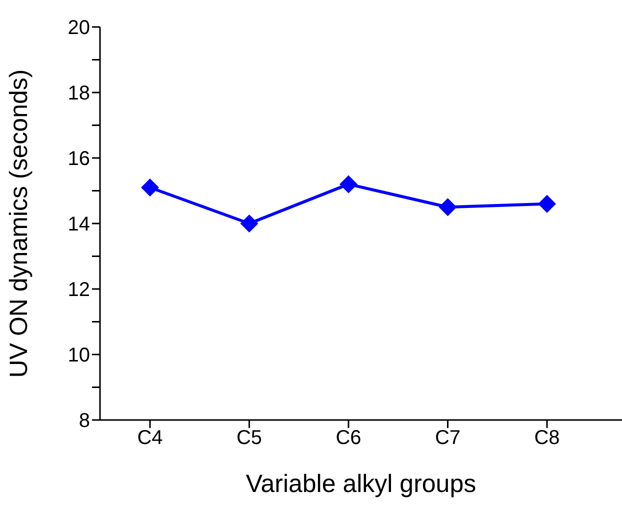  I want to click on y-tick-label: 14, so click(79, 225).